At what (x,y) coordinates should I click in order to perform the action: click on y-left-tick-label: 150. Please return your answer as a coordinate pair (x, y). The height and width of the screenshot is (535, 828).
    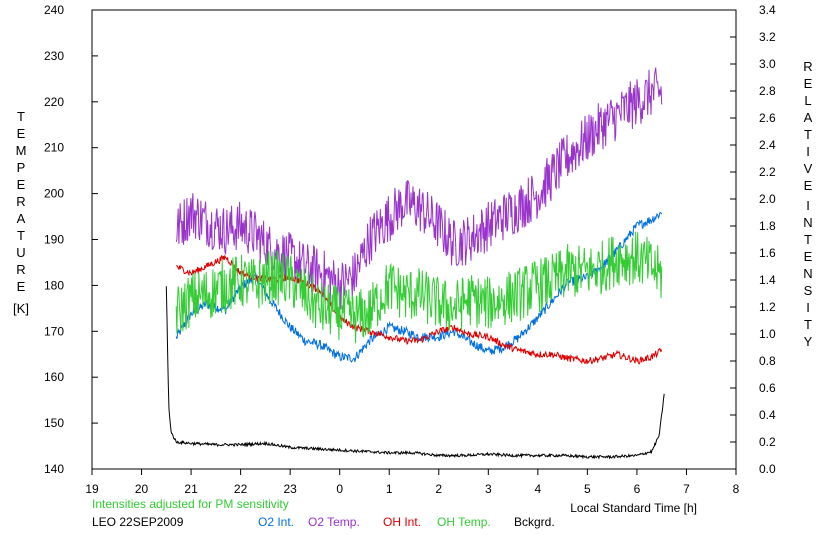
    Looking at the image, I should click on (54, 423).